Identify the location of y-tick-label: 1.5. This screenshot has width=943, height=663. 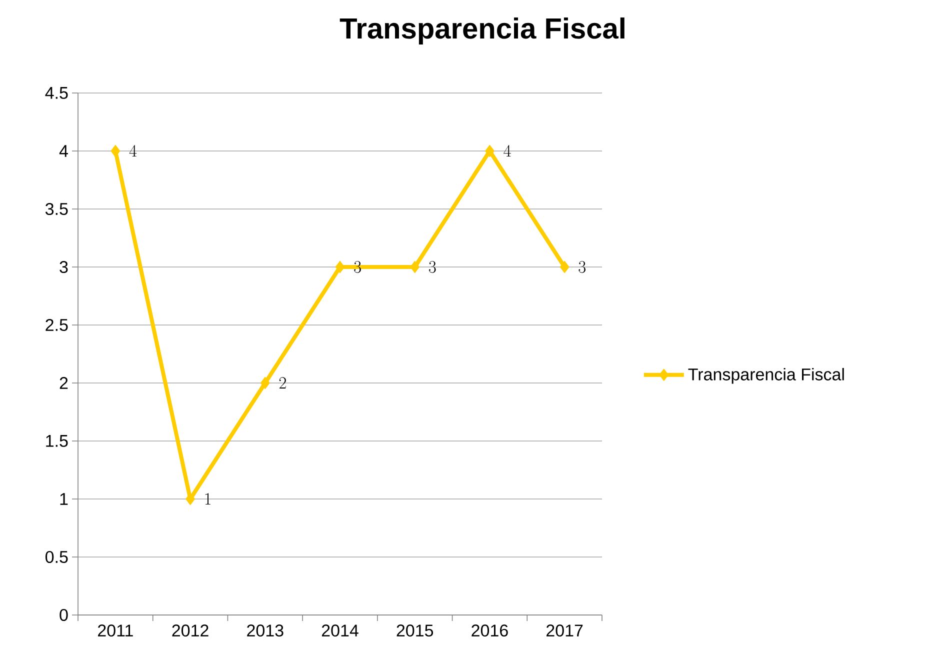
(57, 441).